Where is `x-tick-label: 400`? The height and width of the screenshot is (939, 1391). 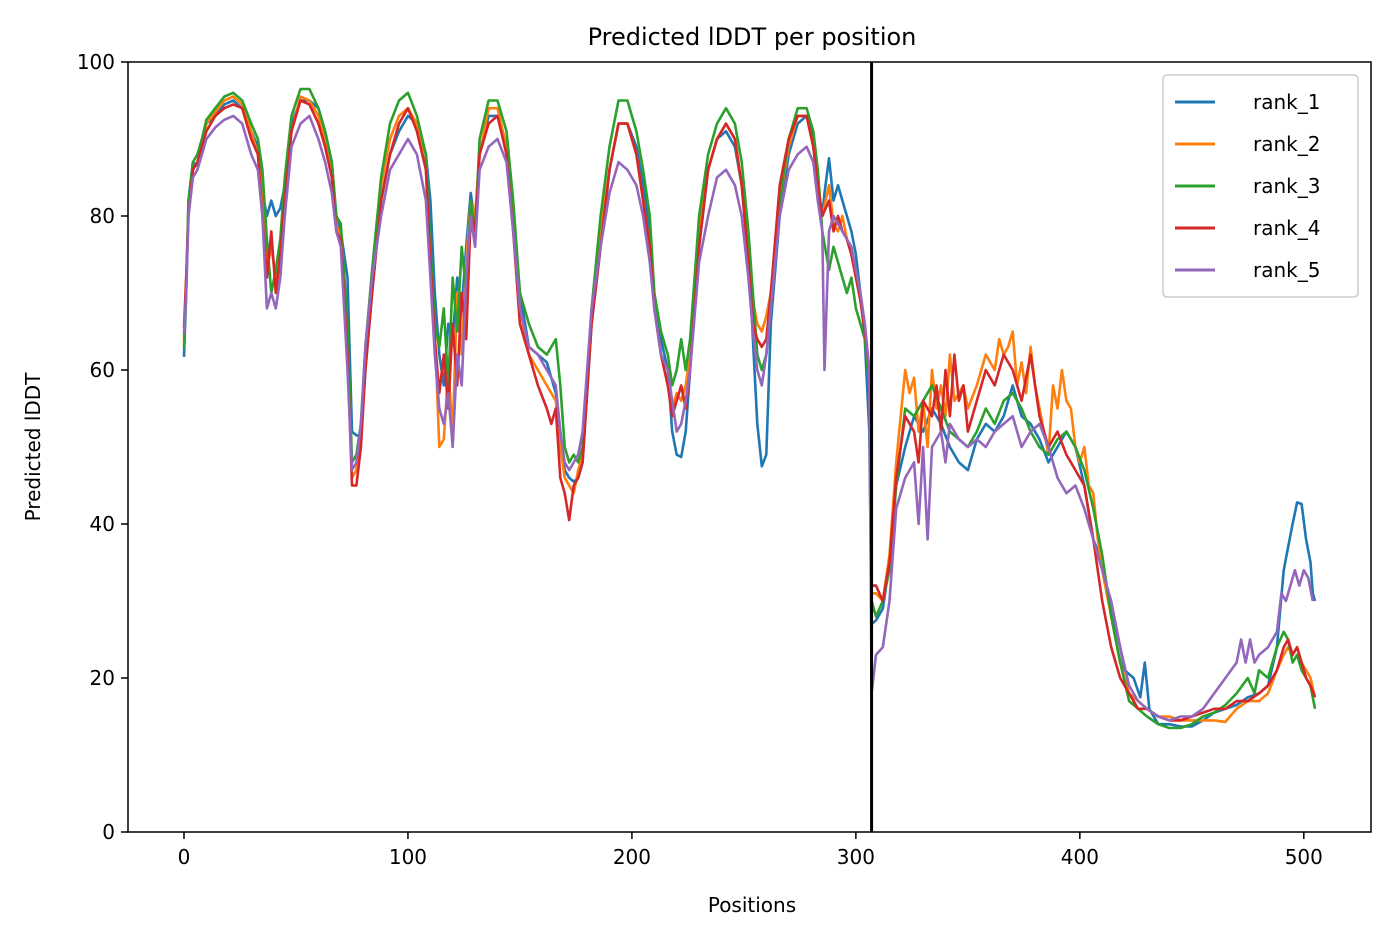 x-tick-label: 400 is located at coordinates (1080, 857).